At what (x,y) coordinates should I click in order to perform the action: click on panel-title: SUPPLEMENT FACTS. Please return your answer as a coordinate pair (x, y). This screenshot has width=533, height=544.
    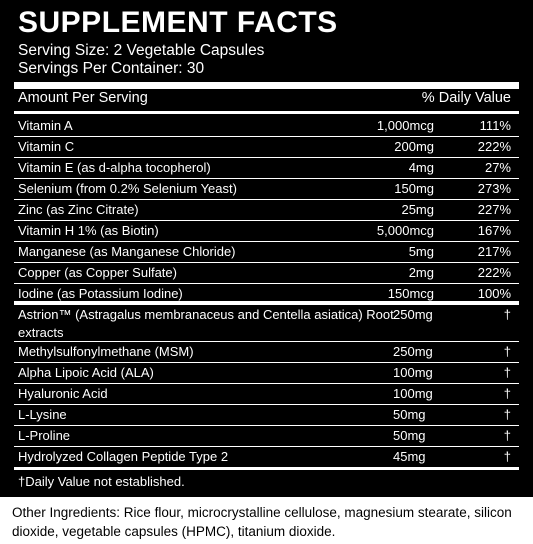
    Looking at the image, I should click on (178, 22).